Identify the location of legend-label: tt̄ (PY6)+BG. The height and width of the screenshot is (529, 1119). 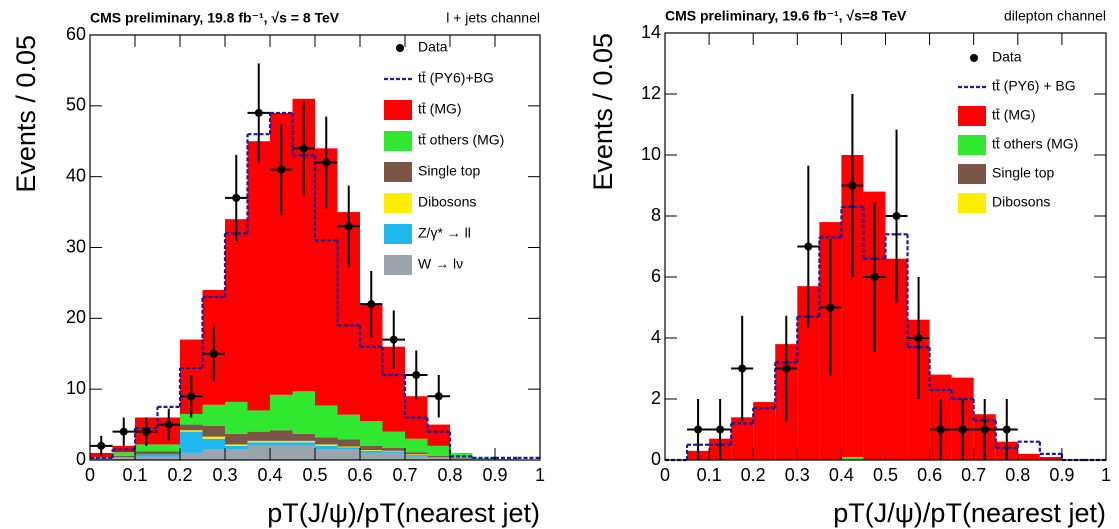
(456, 78).